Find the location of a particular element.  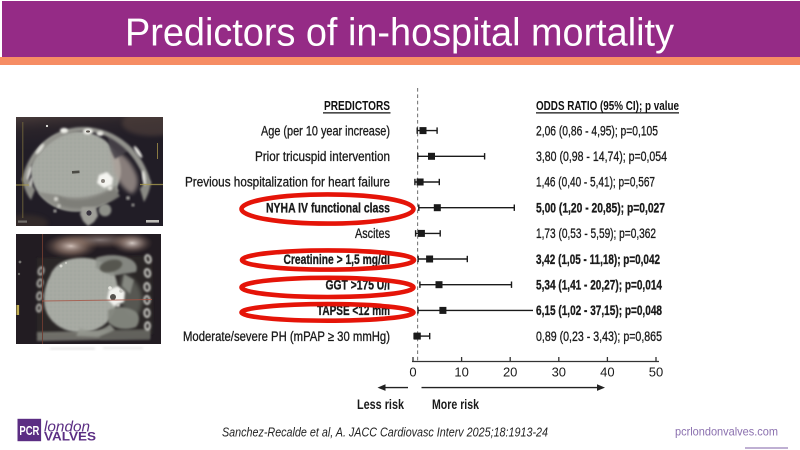

svg-text: 50 is located at coordinates (656, 372).